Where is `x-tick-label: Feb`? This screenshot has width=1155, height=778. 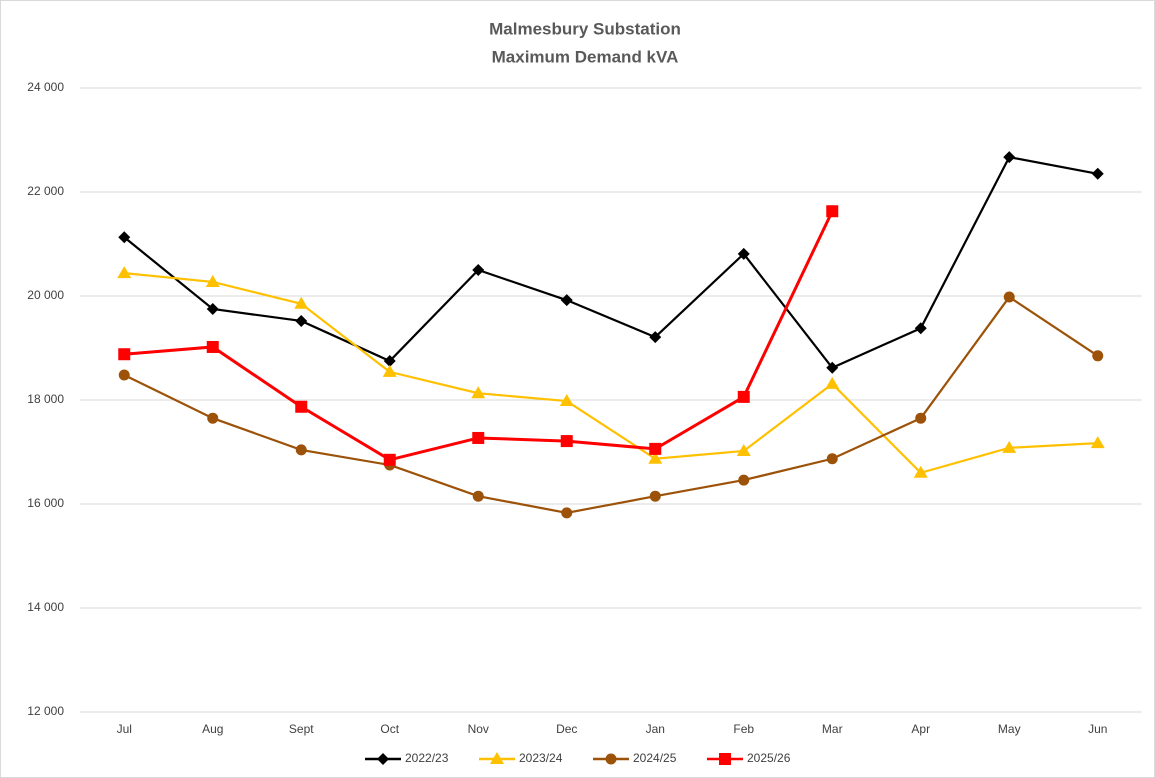 x-tick-label: Feb is located at coordinates (743, 729).